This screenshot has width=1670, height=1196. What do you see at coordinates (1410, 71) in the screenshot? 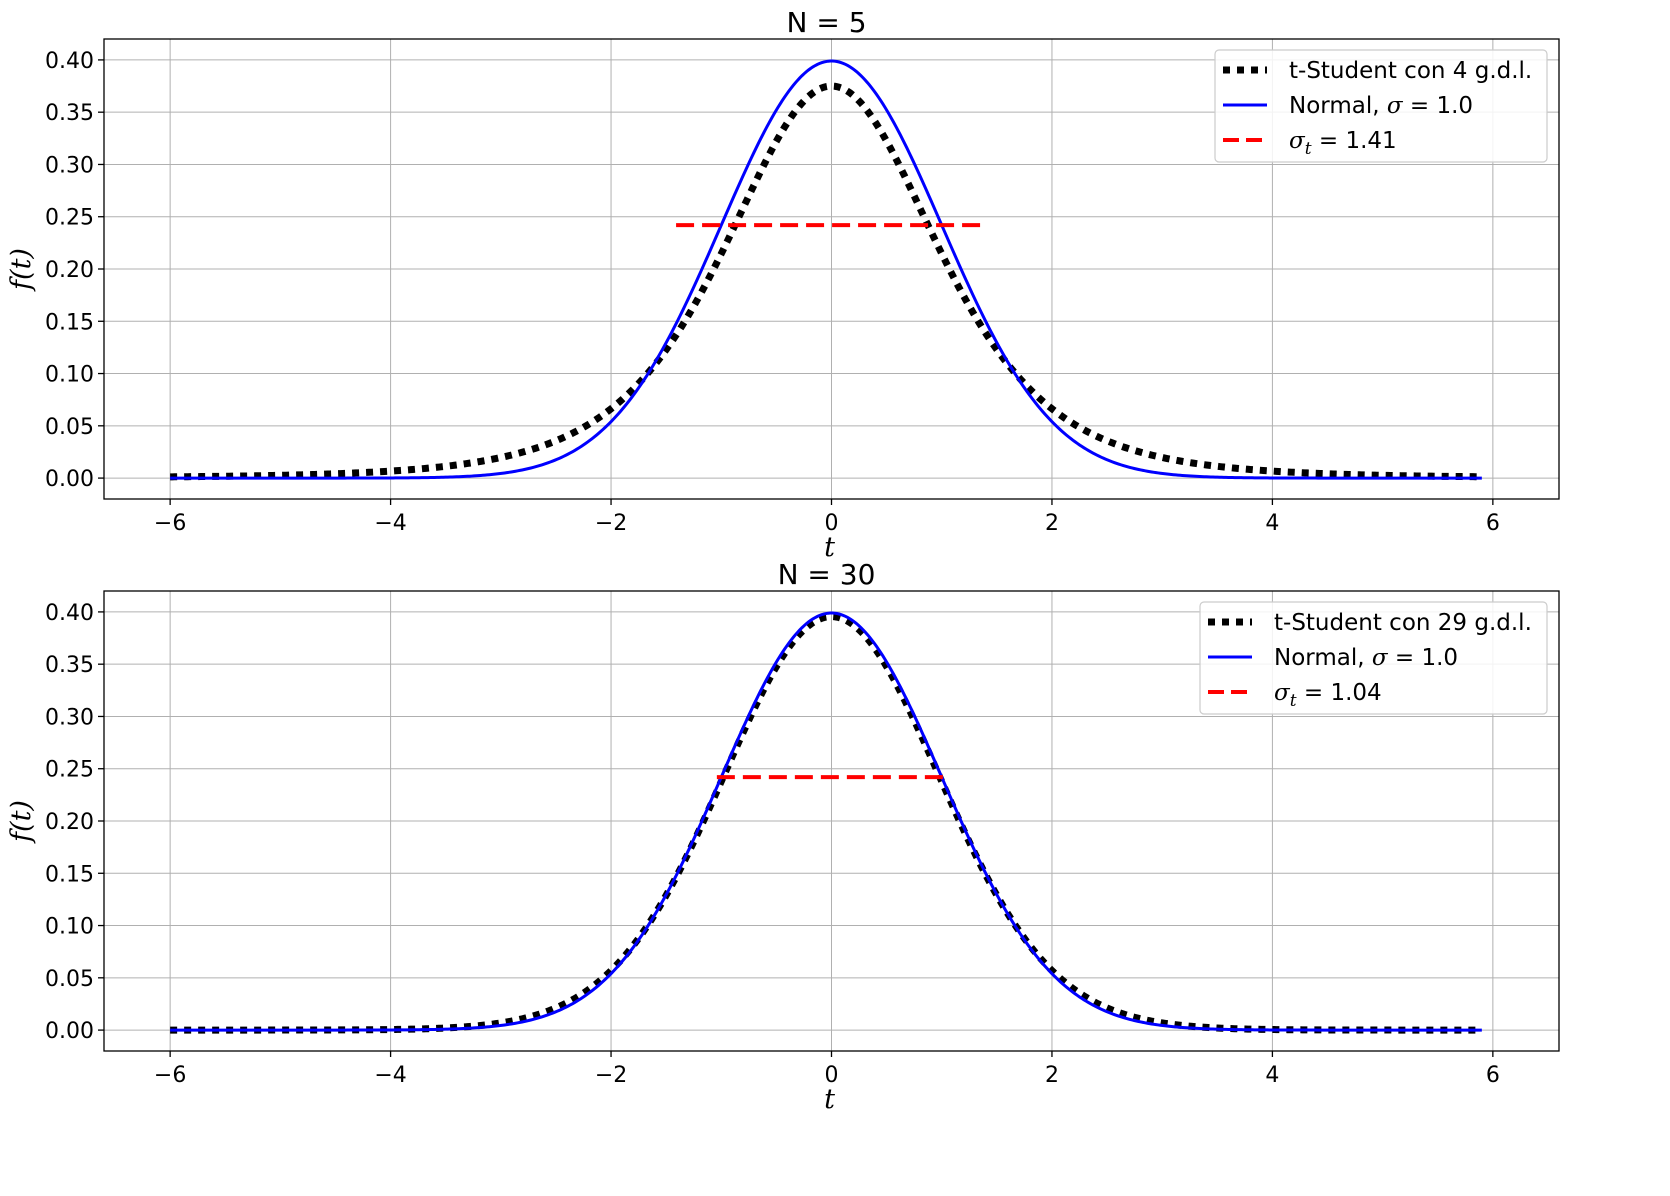
I see `legend-entry: t-Student con 4 g.d.l.` at bounding box center [1410, 71].